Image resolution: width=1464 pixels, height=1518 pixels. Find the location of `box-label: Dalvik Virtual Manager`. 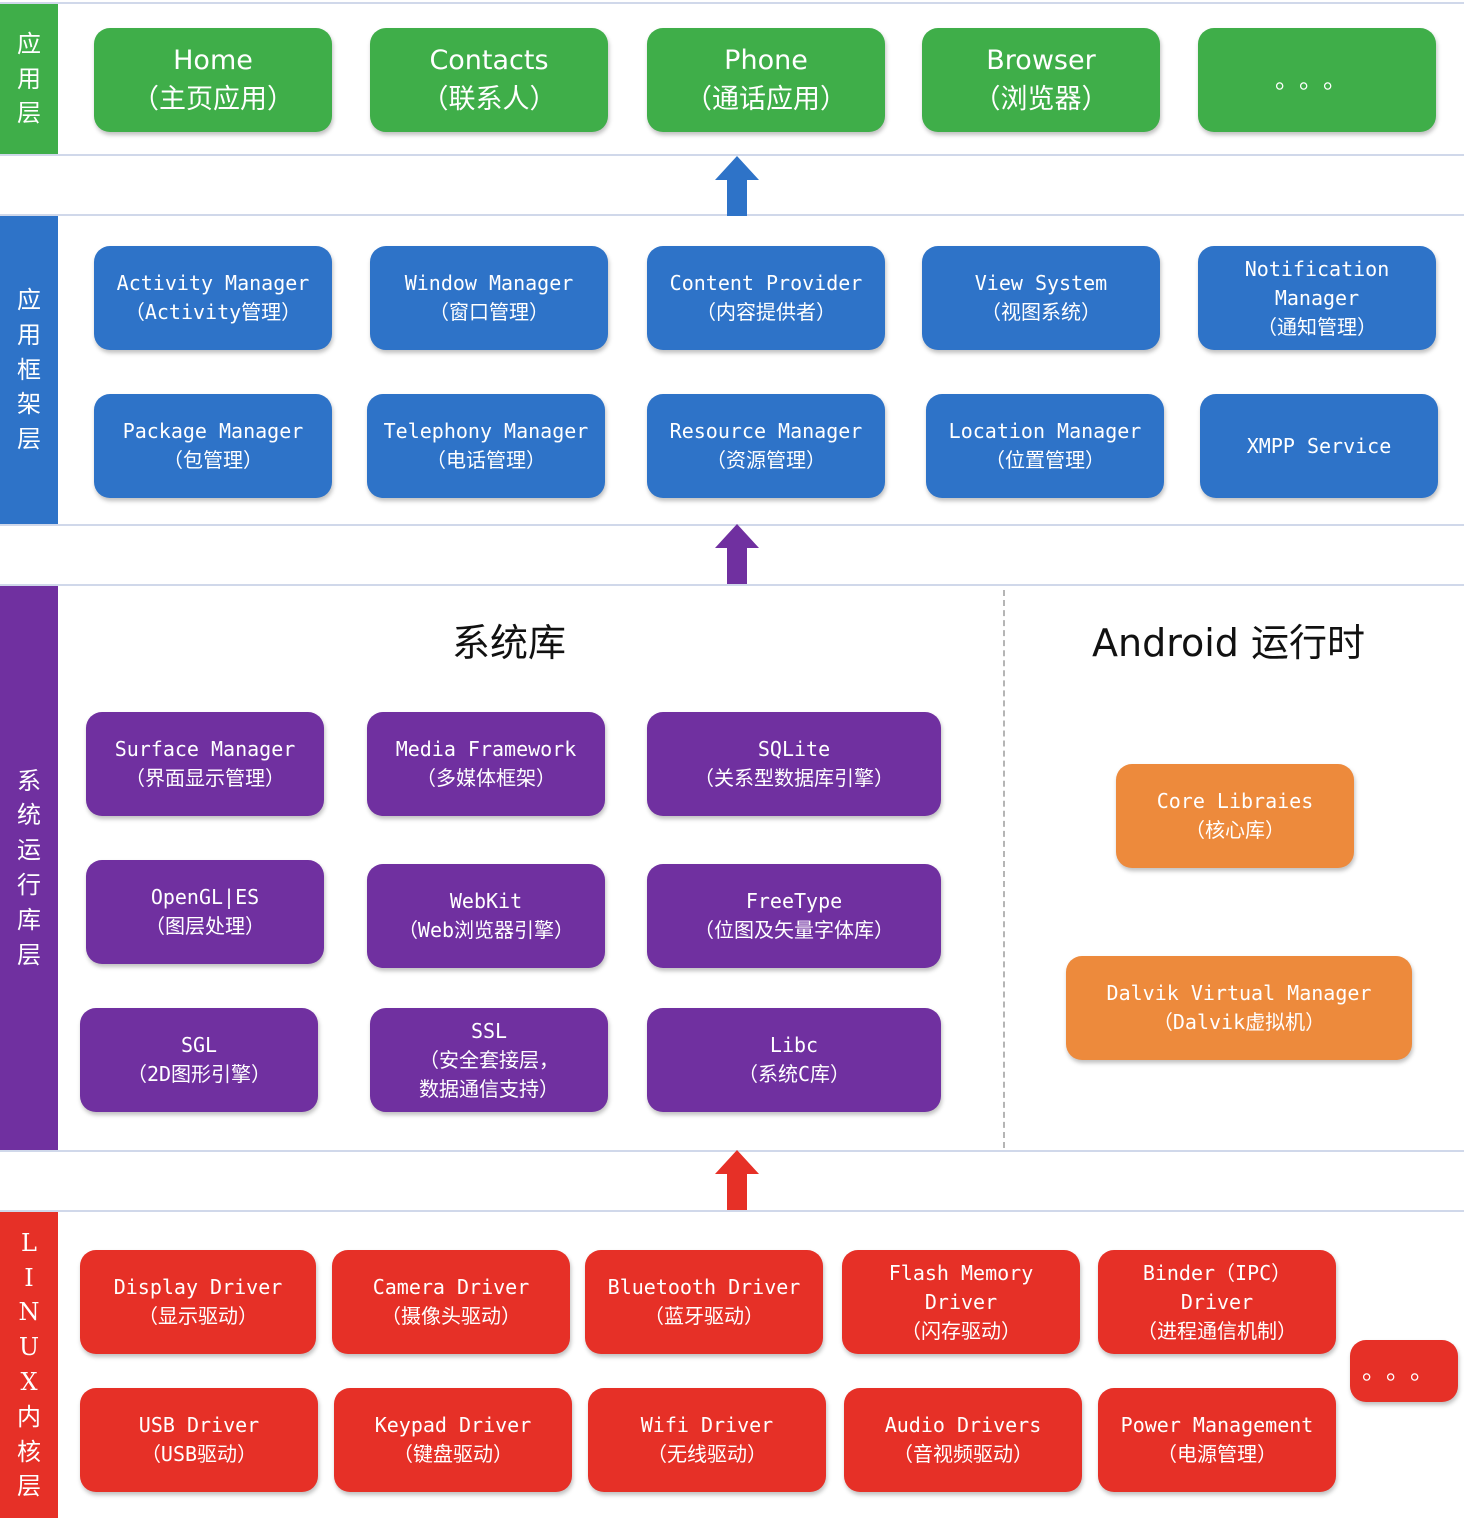

box-label: Dalvik Virtual Manager is located at coordinates (1239, 993).